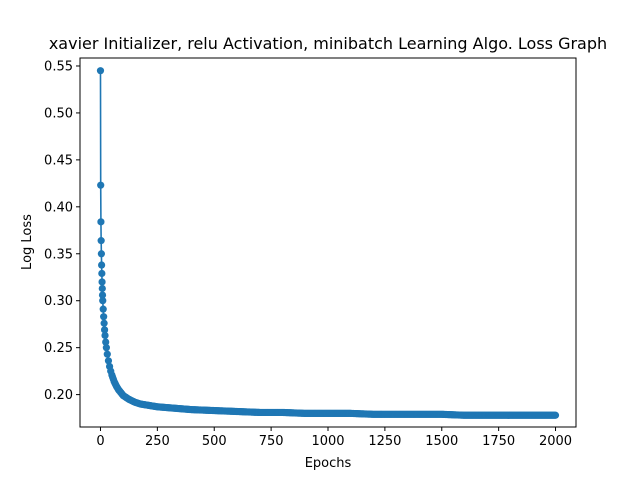 This screenshot has height=480, width=640. I want to click on x-tick-label: 750, so click(271, 441).